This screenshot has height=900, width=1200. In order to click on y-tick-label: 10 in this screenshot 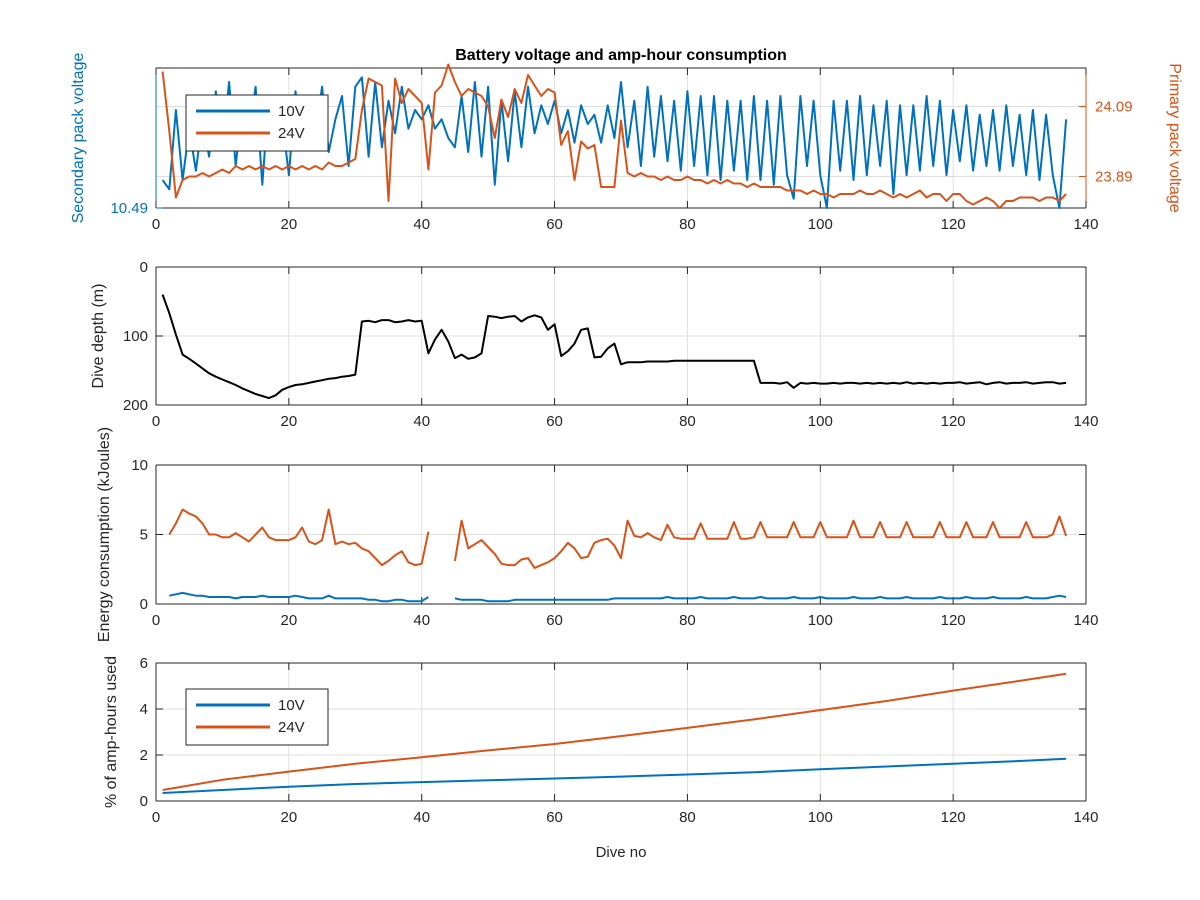, I will do `click(139, 465)`.